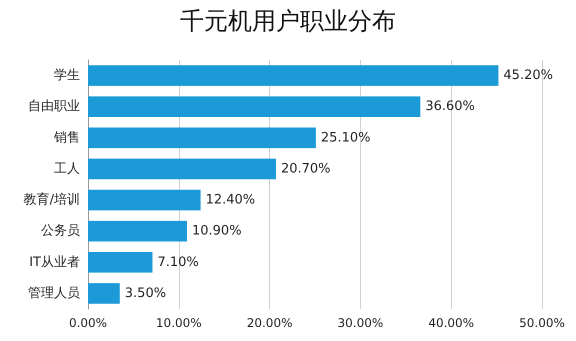  Describe the element at coordinates (178, 262) in the screenshot. I see `data-label: 7.10%` at that location.